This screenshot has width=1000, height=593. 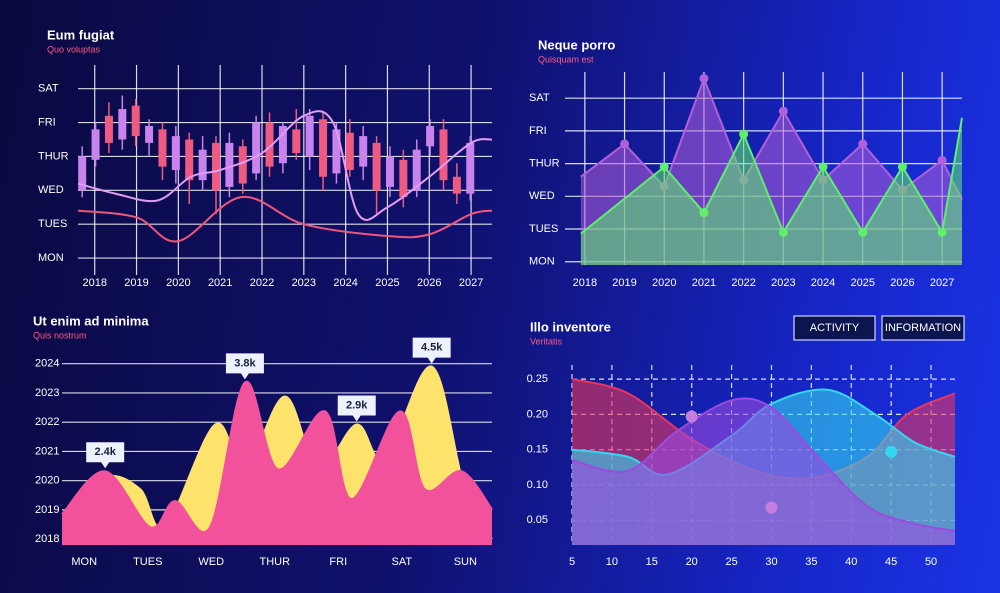 What do you see at coordinates (465, 562) in the screenshot?
I see `x-tick-label: SUN` at bounding box center [465, 562].